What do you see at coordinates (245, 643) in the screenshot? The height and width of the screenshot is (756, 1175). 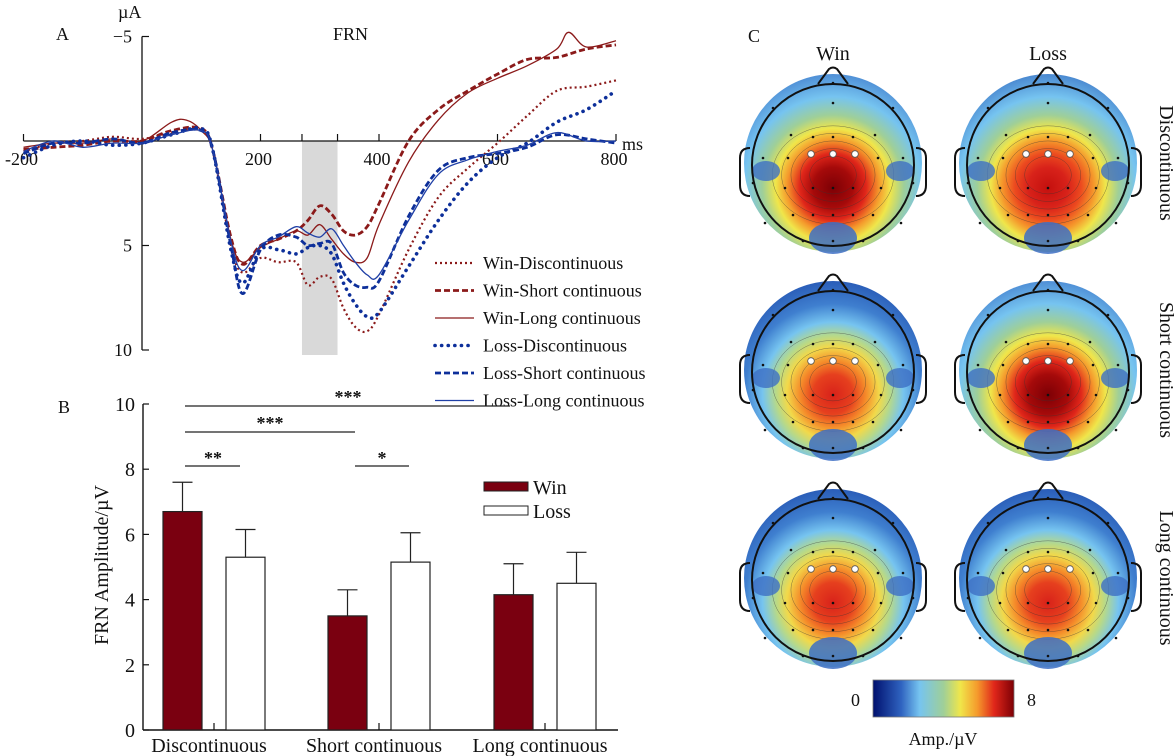 I see `bar-loss-discontinuous` at bounding box center [245, 643].